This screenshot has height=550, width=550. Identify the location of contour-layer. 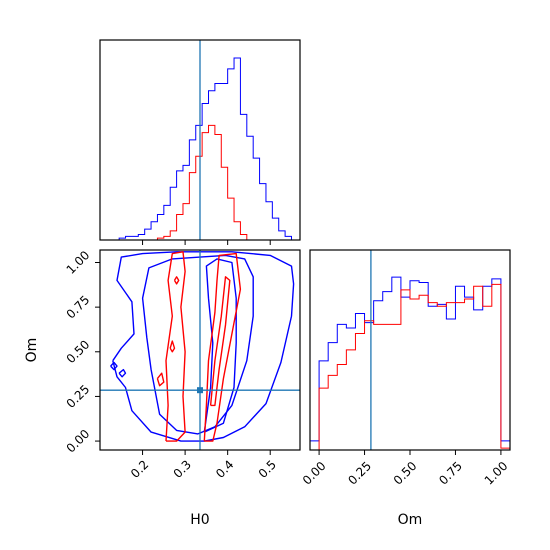
(200, 350).